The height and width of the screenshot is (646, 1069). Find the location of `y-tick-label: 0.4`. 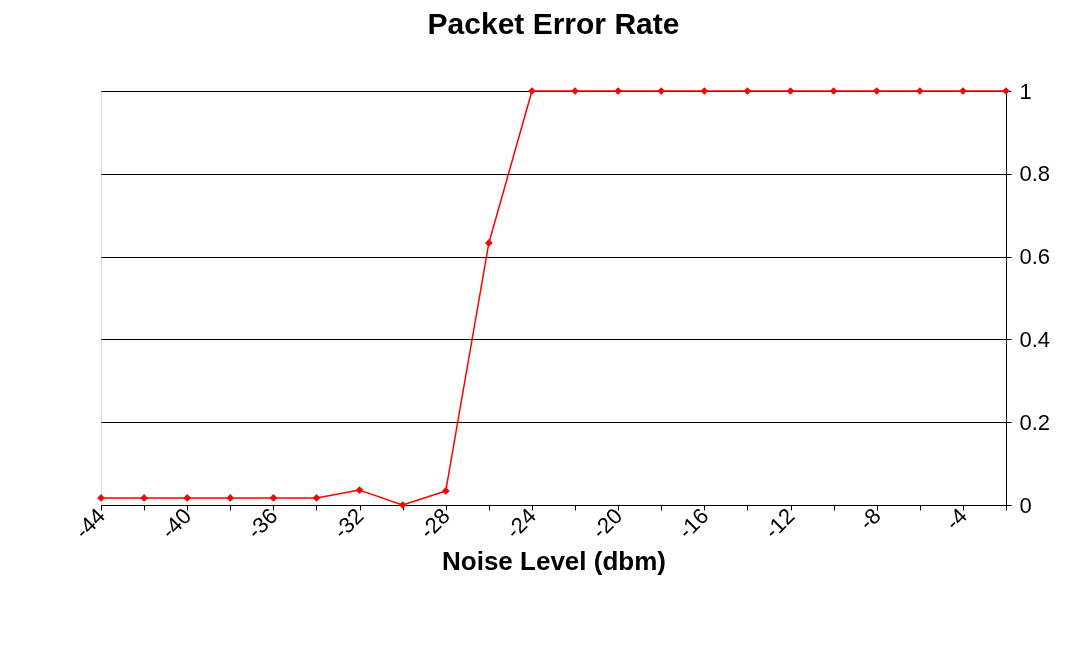

y-tick-label: 0.4 is located at coordinates (1035, 339).